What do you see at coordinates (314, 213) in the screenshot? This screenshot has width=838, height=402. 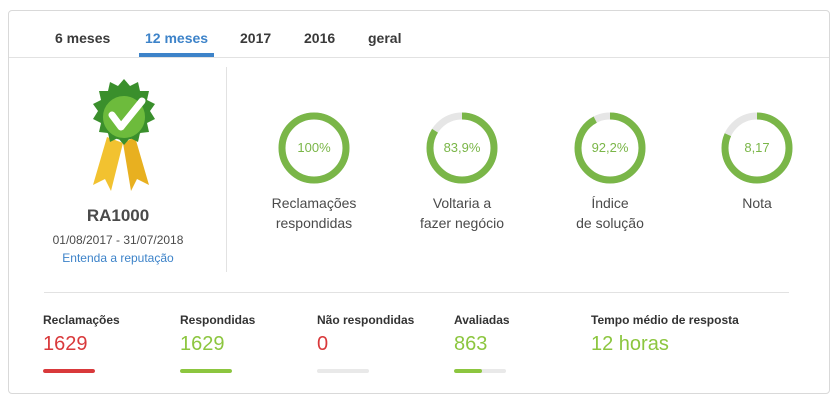 I see `metric-label: Reclamações respondidas` at bounding box center [314, 213].